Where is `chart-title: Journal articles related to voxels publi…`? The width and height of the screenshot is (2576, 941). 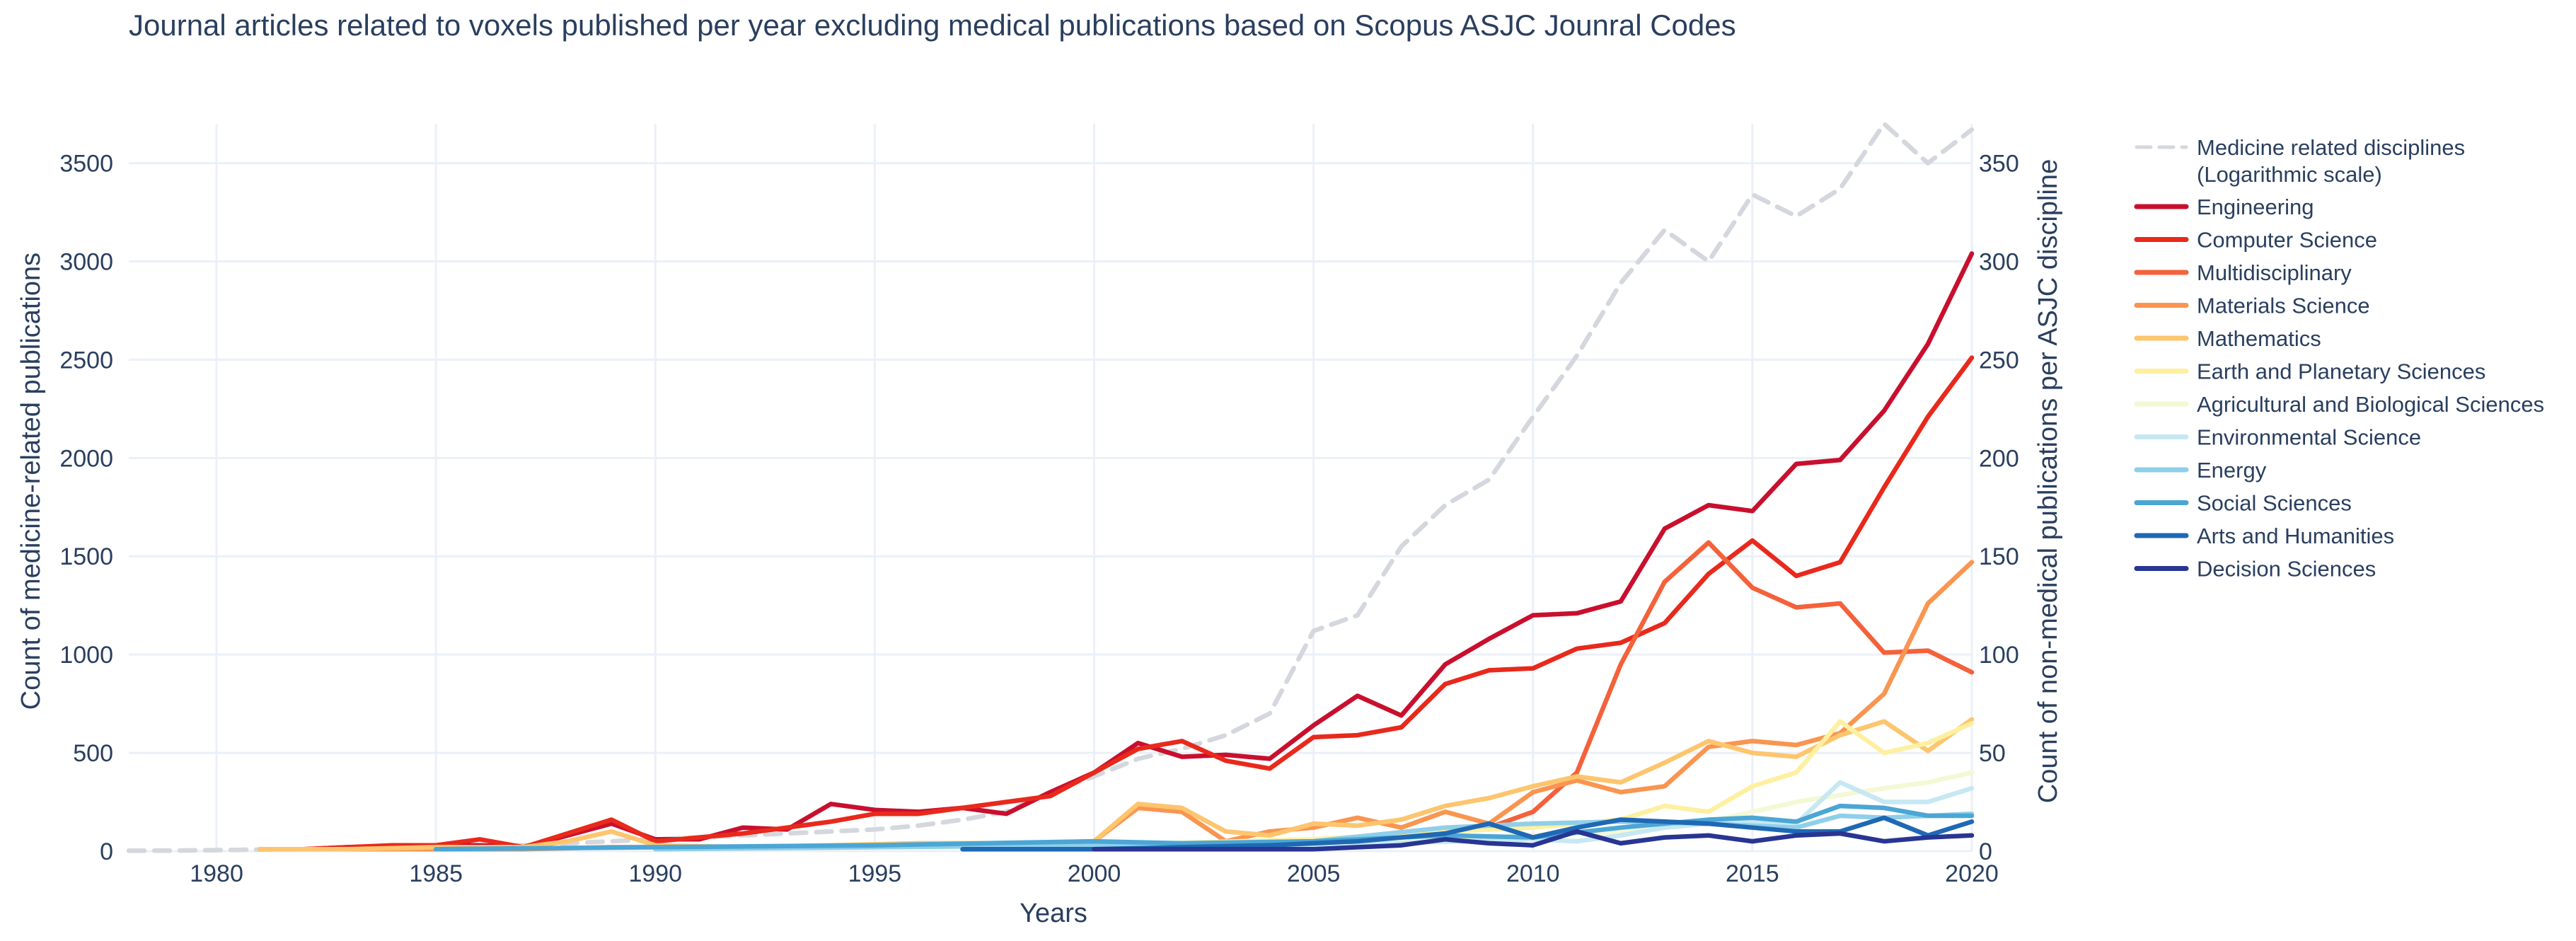 chart-title: Journal articles related to voxels publi… is located at coordinates (932, 25).